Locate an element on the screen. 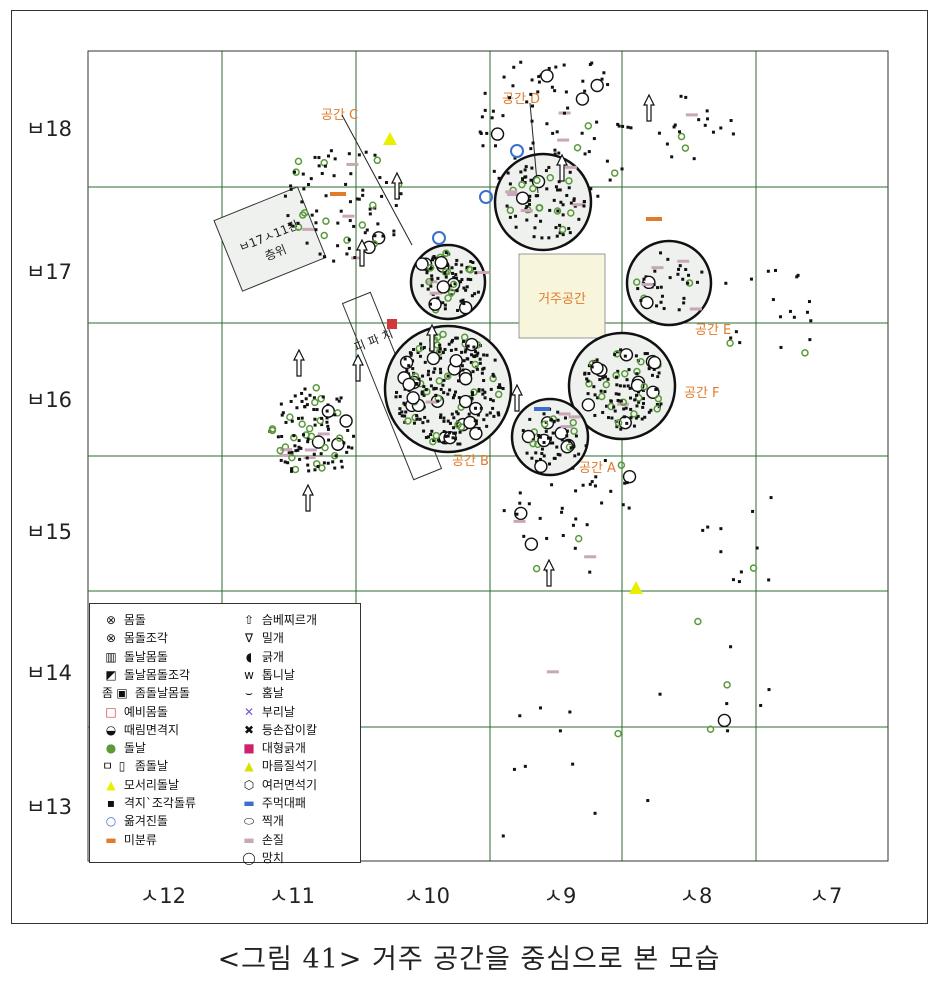 This screenshot has height=992, width=938. legend-label: 미분류 is located at coordinates (138, 839).